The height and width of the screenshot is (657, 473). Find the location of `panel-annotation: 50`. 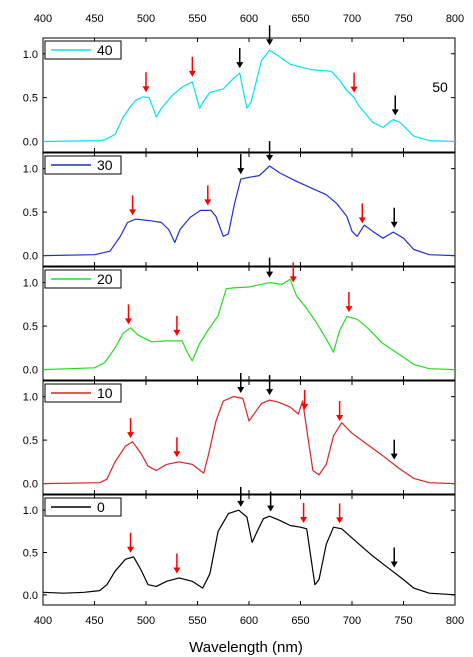

panel-annotation: 50 is located at coordinates (440, 87).